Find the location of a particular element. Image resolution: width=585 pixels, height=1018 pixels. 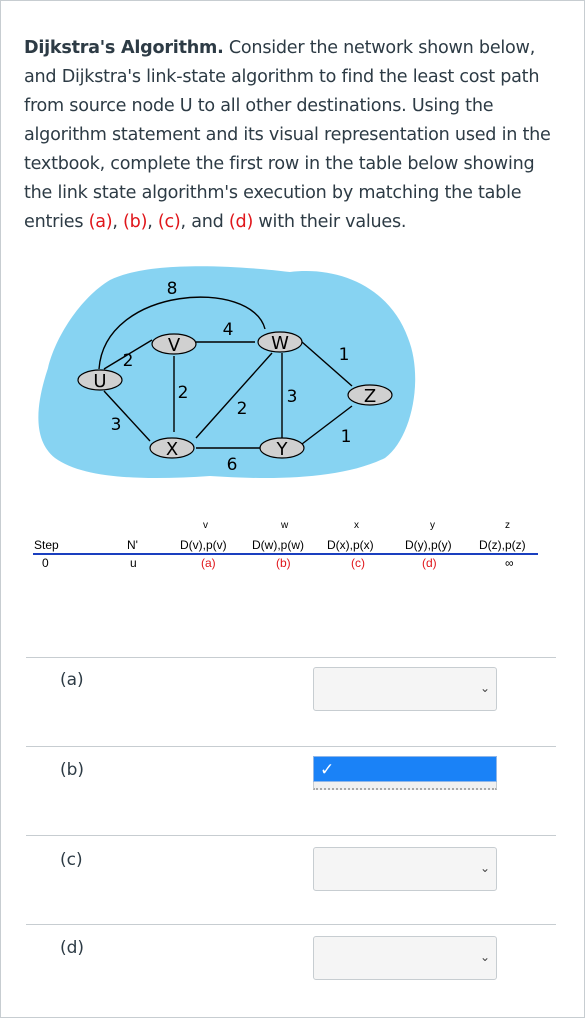

cost-v-w: 4 is located at coordinates (228, 330).